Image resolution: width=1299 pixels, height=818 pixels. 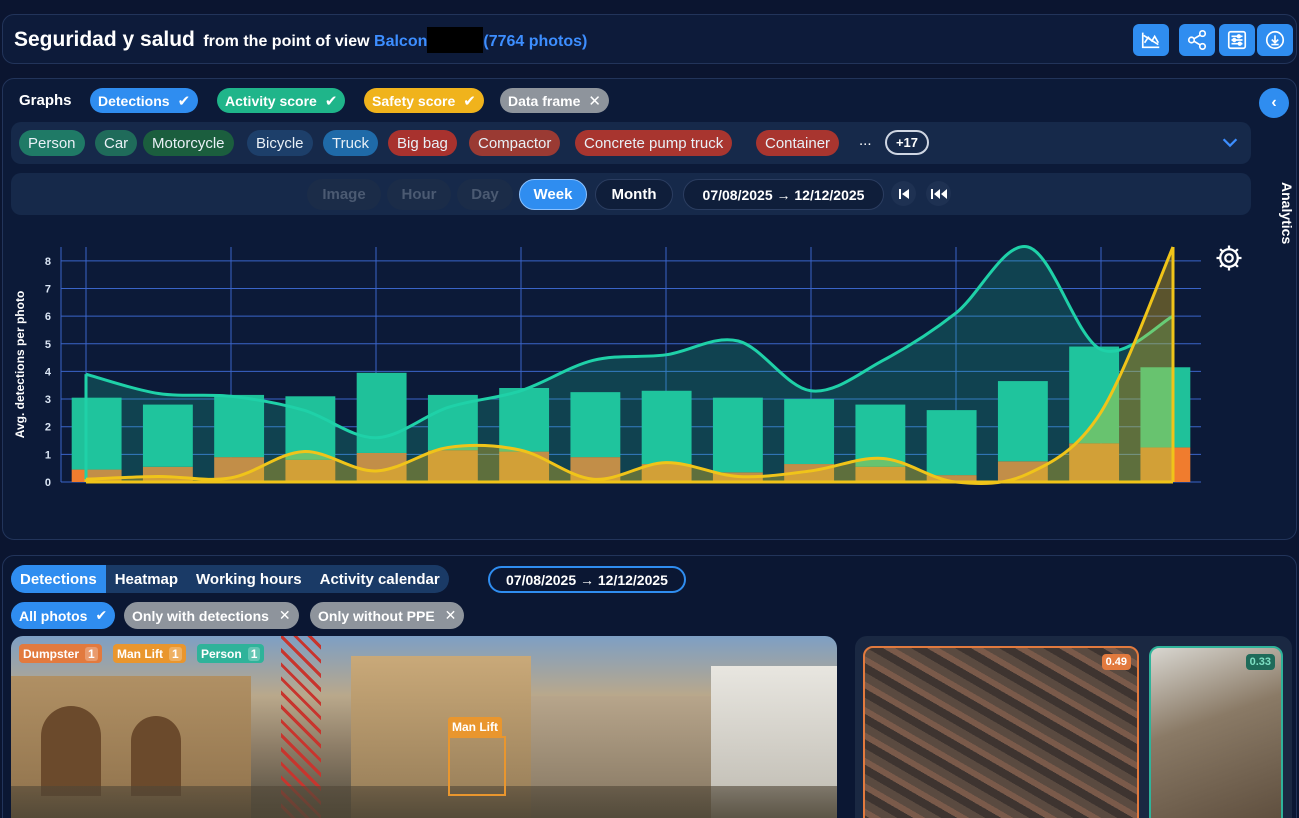 I want to click on class-tag-bicycle: Bicycle, so click(x=280, y=143).